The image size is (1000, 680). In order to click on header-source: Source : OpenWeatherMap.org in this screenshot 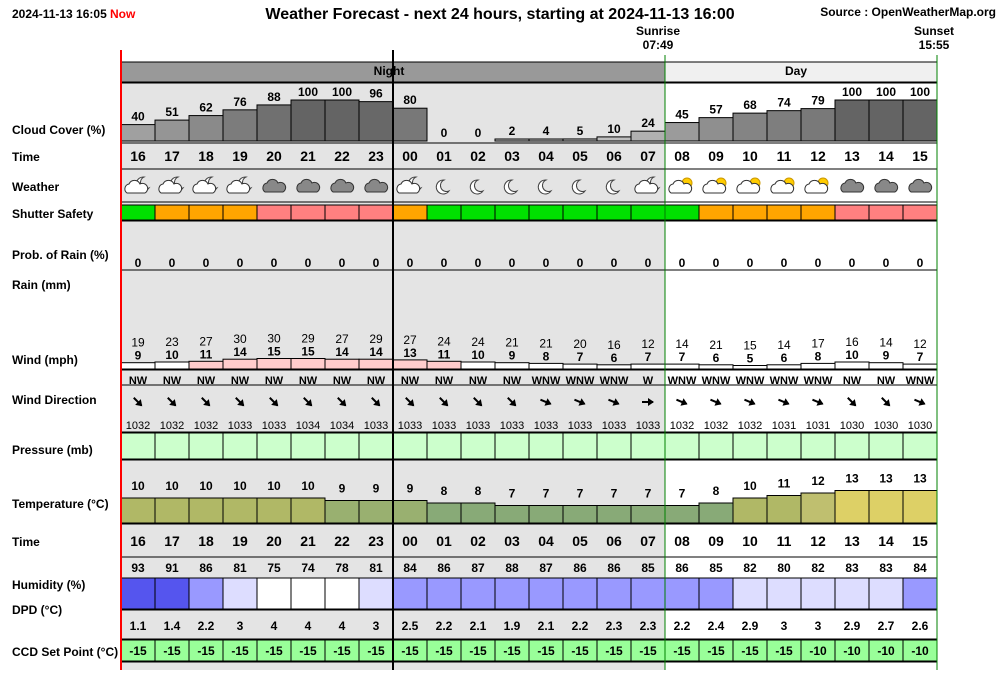, I will do `click(908, 12)`.